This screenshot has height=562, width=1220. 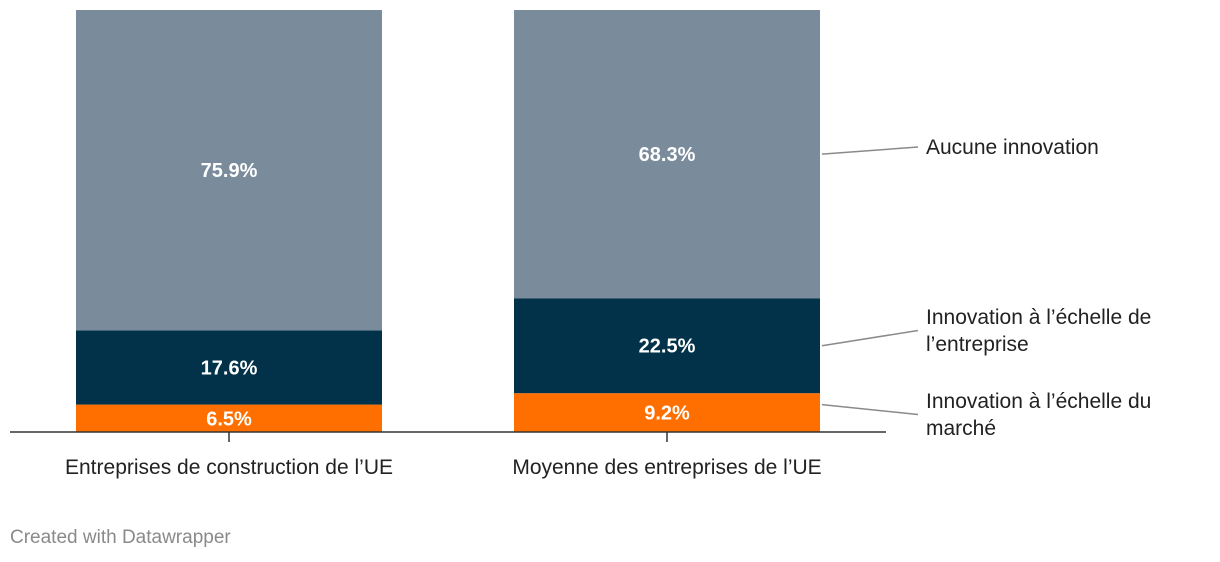 I want to click on segment-value-label: 17.6%, so click(x=229, y=368).